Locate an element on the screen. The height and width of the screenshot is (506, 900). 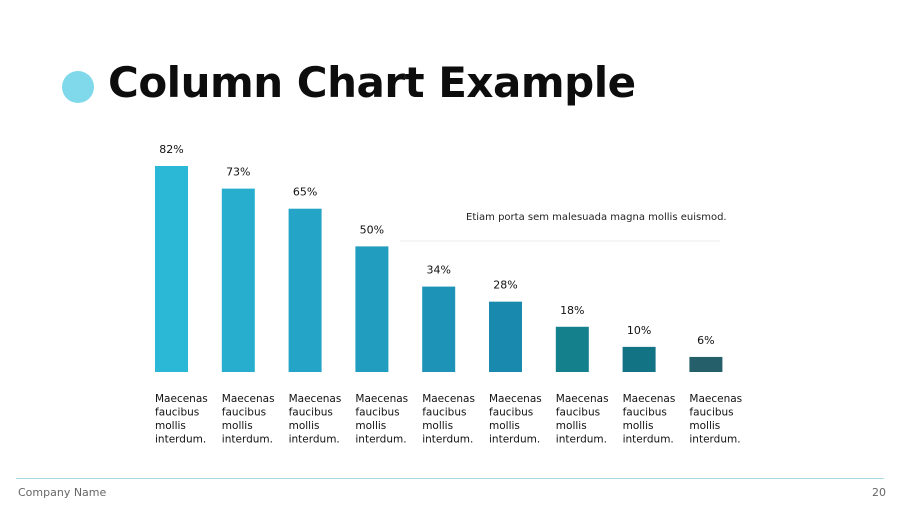
category-label-9: Maecenas faucibus mollis interdum. is located at coordinates (715, 419).